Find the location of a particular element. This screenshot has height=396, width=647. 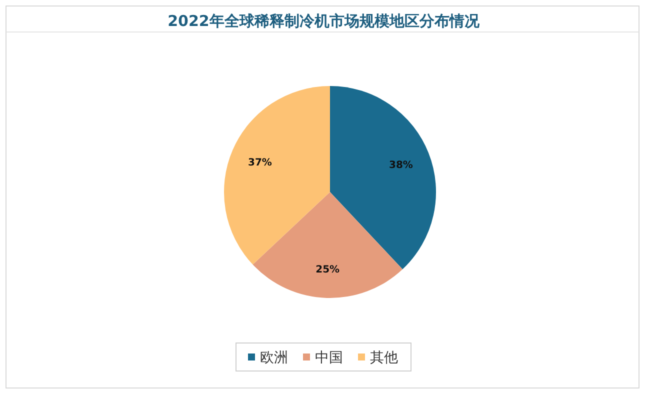

chart-title: 2022年全球稀释制冷机市场规模地区分布情况 is located at coordinates (324, 21).